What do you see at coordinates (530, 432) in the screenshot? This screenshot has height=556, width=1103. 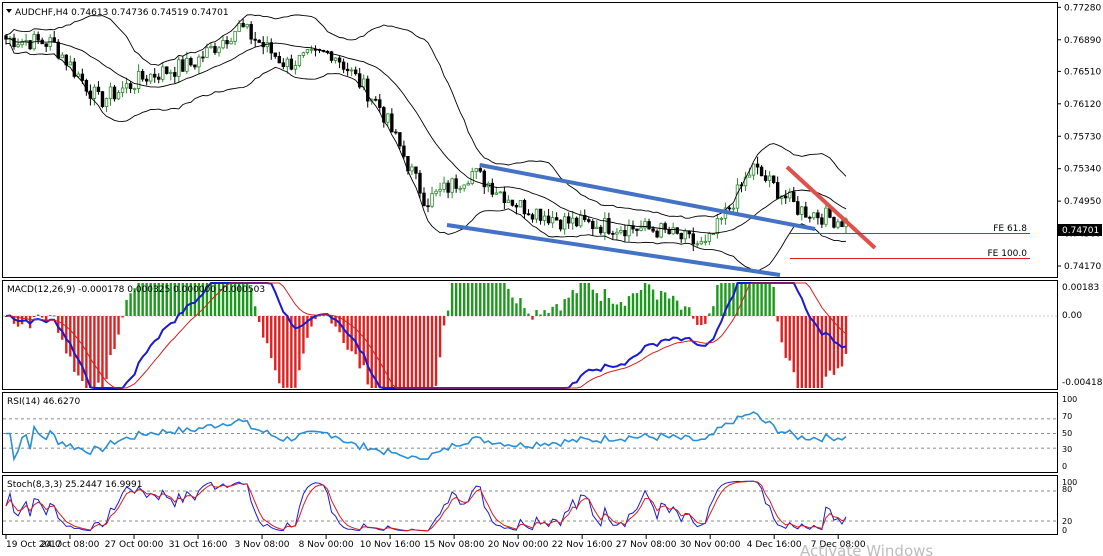 I see `rsi-pane` at bounding box center [530, 432].